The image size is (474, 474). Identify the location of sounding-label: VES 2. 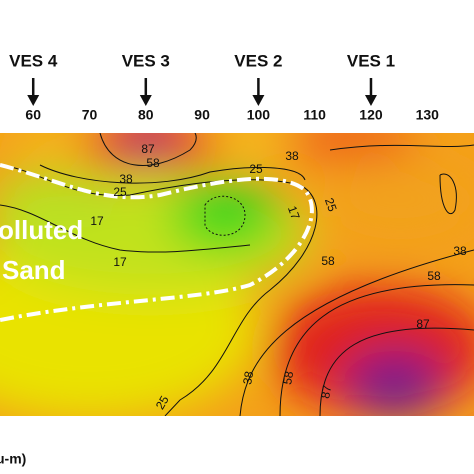
(258, 60).